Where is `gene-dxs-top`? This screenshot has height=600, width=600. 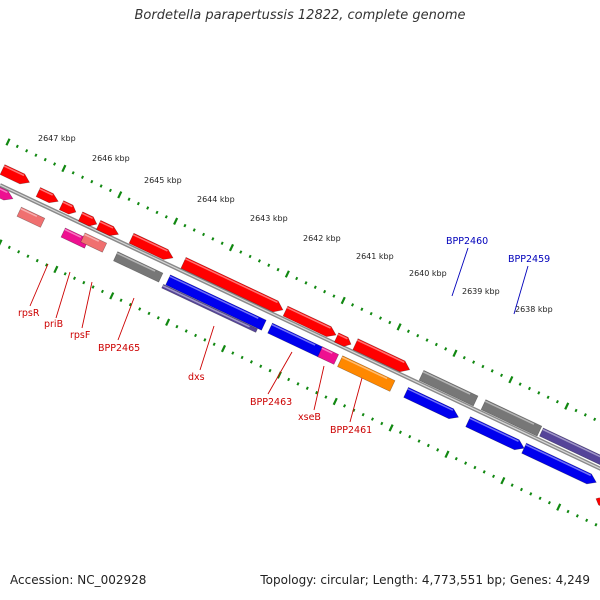 gene-dxs-top is located at coordinates (232, 285).